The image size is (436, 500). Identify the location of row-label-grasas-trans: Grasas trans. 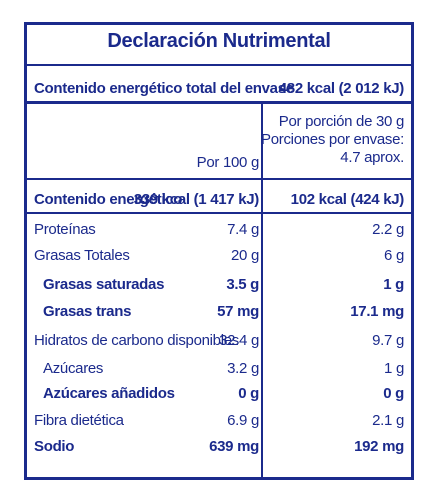
(87, 311).